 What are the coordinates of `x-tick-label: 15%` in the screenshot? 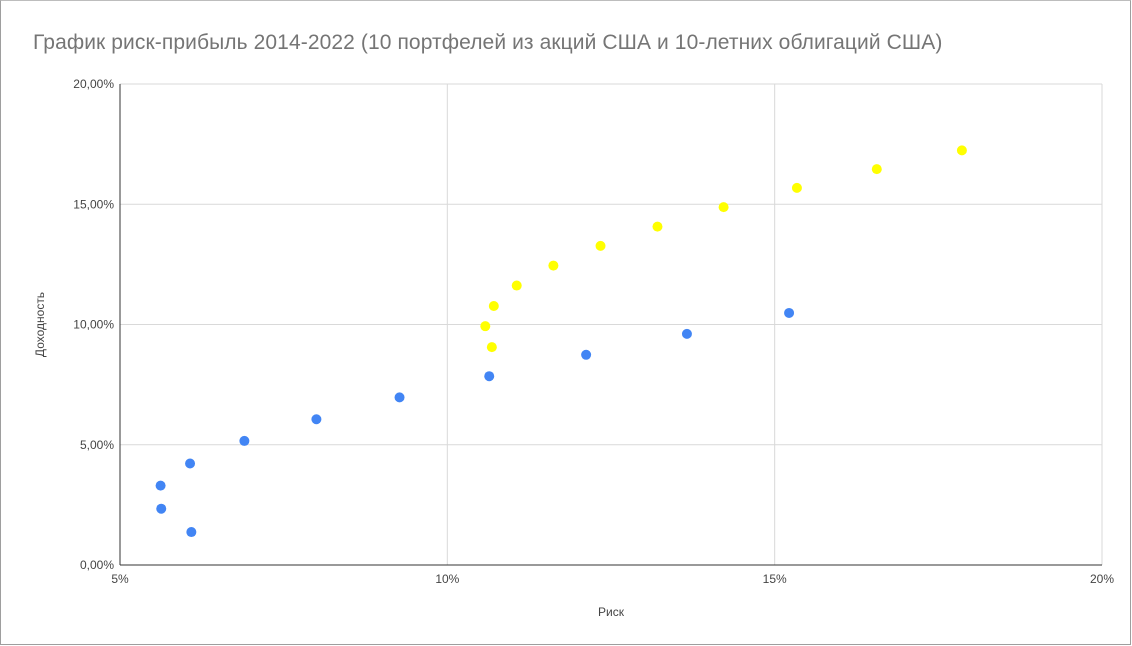 It's located at (775, 579).